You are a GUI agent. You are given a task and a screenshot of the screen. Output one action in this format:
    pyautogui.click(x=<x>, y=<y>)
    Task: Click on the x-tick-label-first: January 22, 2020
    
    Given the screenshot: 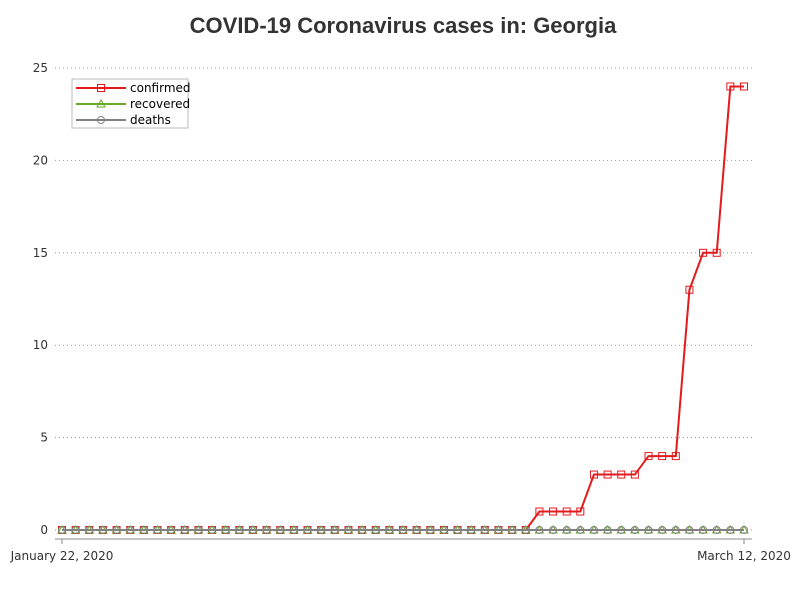 What is the action you would take?
    pyautogui.click(x=62, y=556)
    